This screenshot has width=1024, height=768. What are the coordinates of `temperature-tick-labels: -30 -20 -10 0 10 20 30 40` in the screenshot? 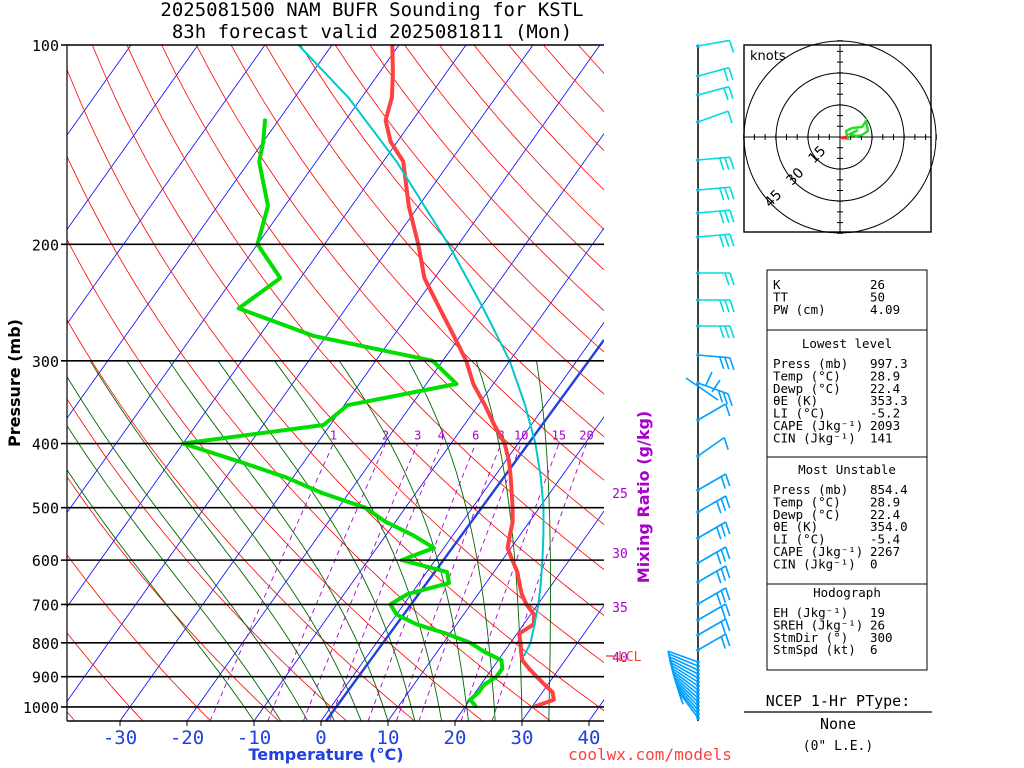 It's located at (352, 735).